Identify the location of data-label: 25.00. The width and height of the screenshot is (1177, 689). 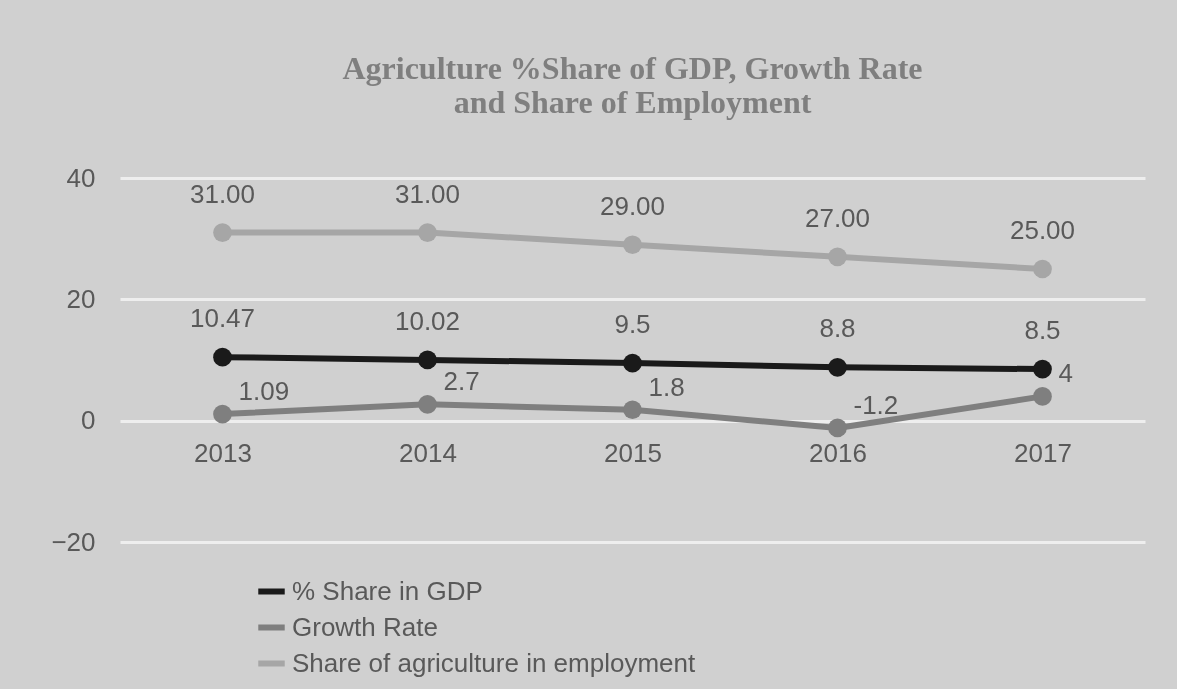
(1042, 230).